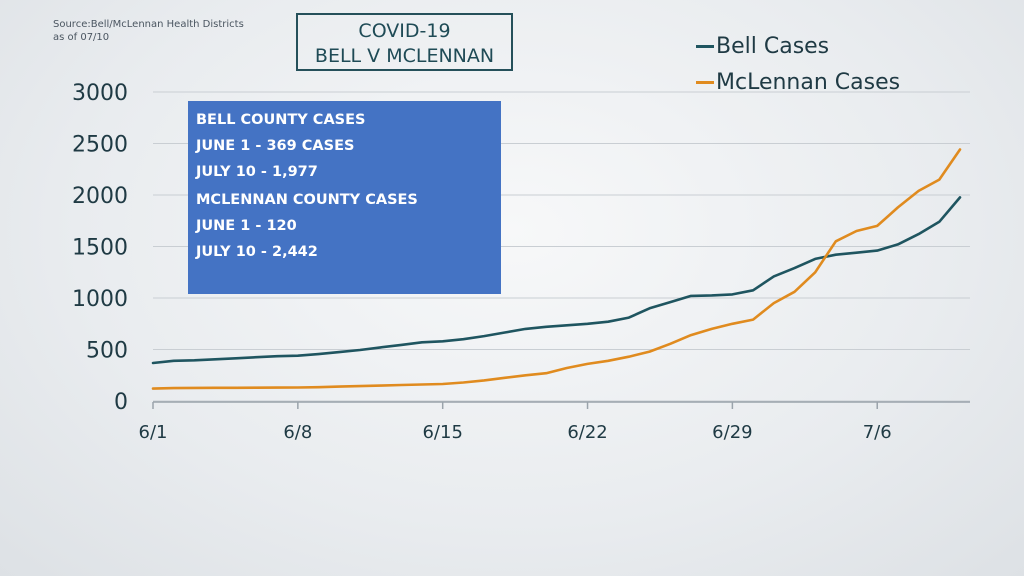  I want to click on legend-item-mclennan: McLennan Cases, so click(826, 82).